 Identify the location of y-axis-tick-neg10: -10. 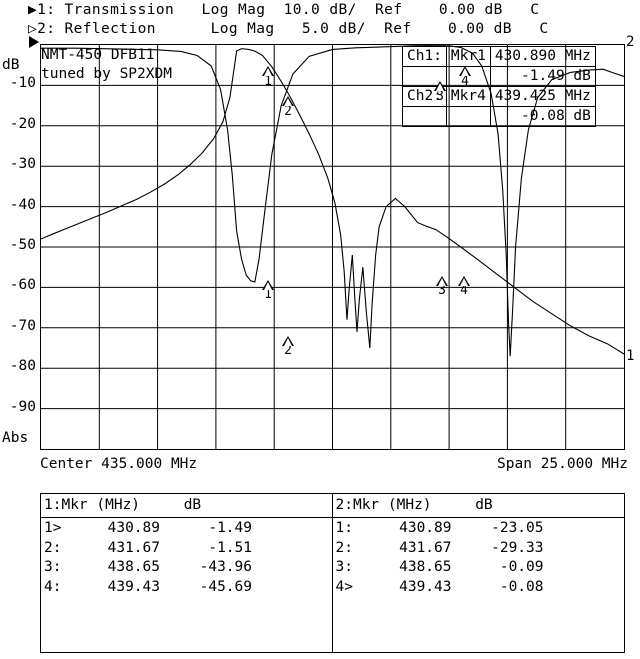
(22, 83).